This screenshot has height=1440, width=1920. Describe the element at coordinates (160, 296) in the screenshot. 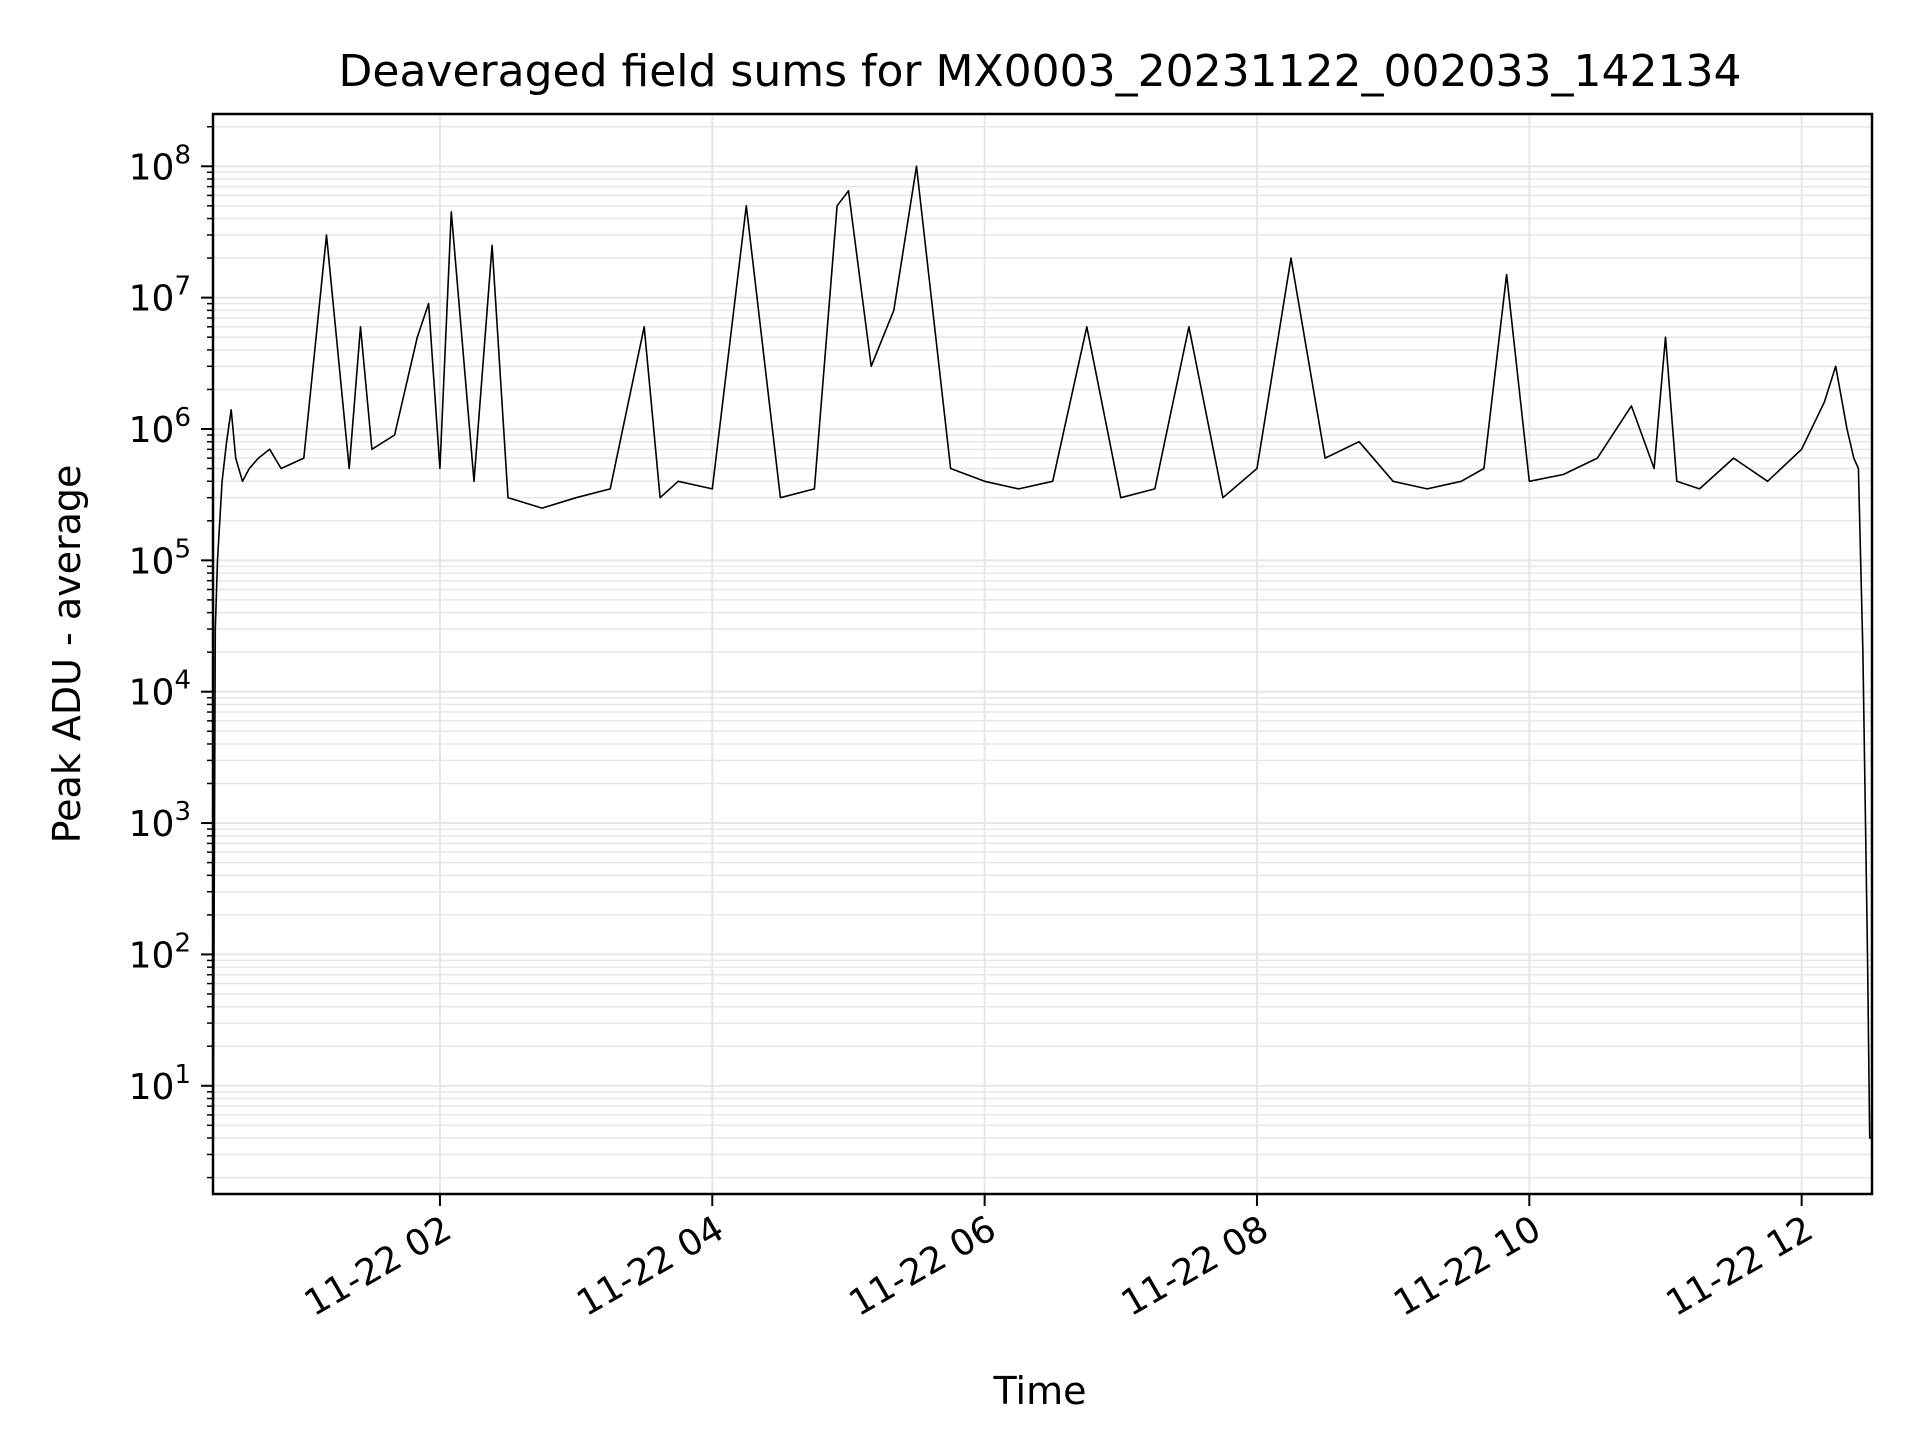

I see `y-tick-label: 10⁷` at that location.